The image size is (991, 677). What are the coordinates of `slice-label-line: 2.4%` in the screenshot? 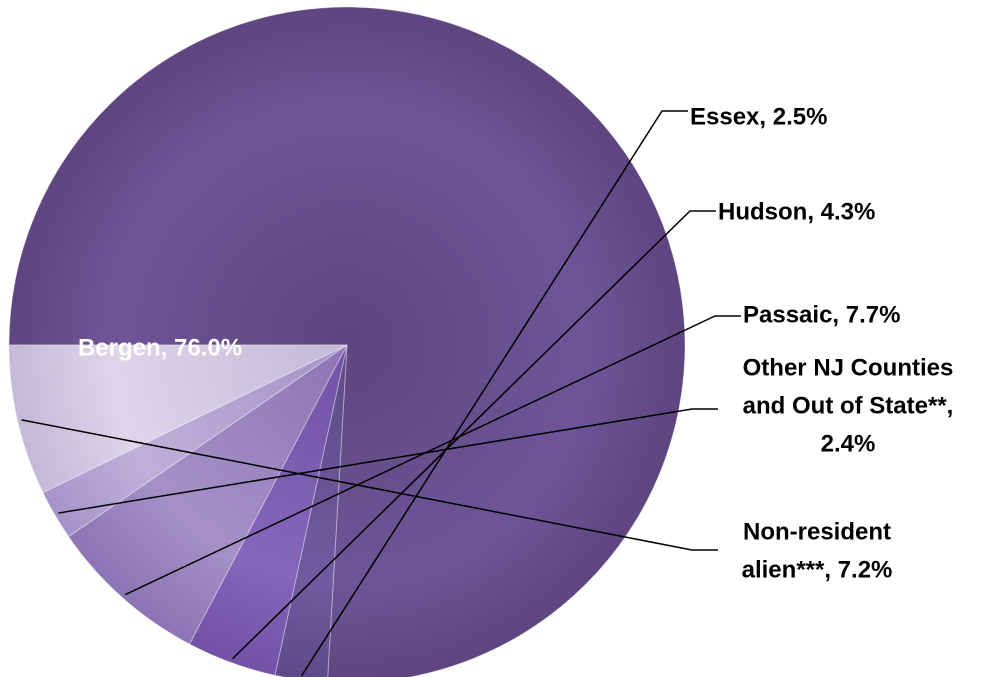 It's located at (848, 443).